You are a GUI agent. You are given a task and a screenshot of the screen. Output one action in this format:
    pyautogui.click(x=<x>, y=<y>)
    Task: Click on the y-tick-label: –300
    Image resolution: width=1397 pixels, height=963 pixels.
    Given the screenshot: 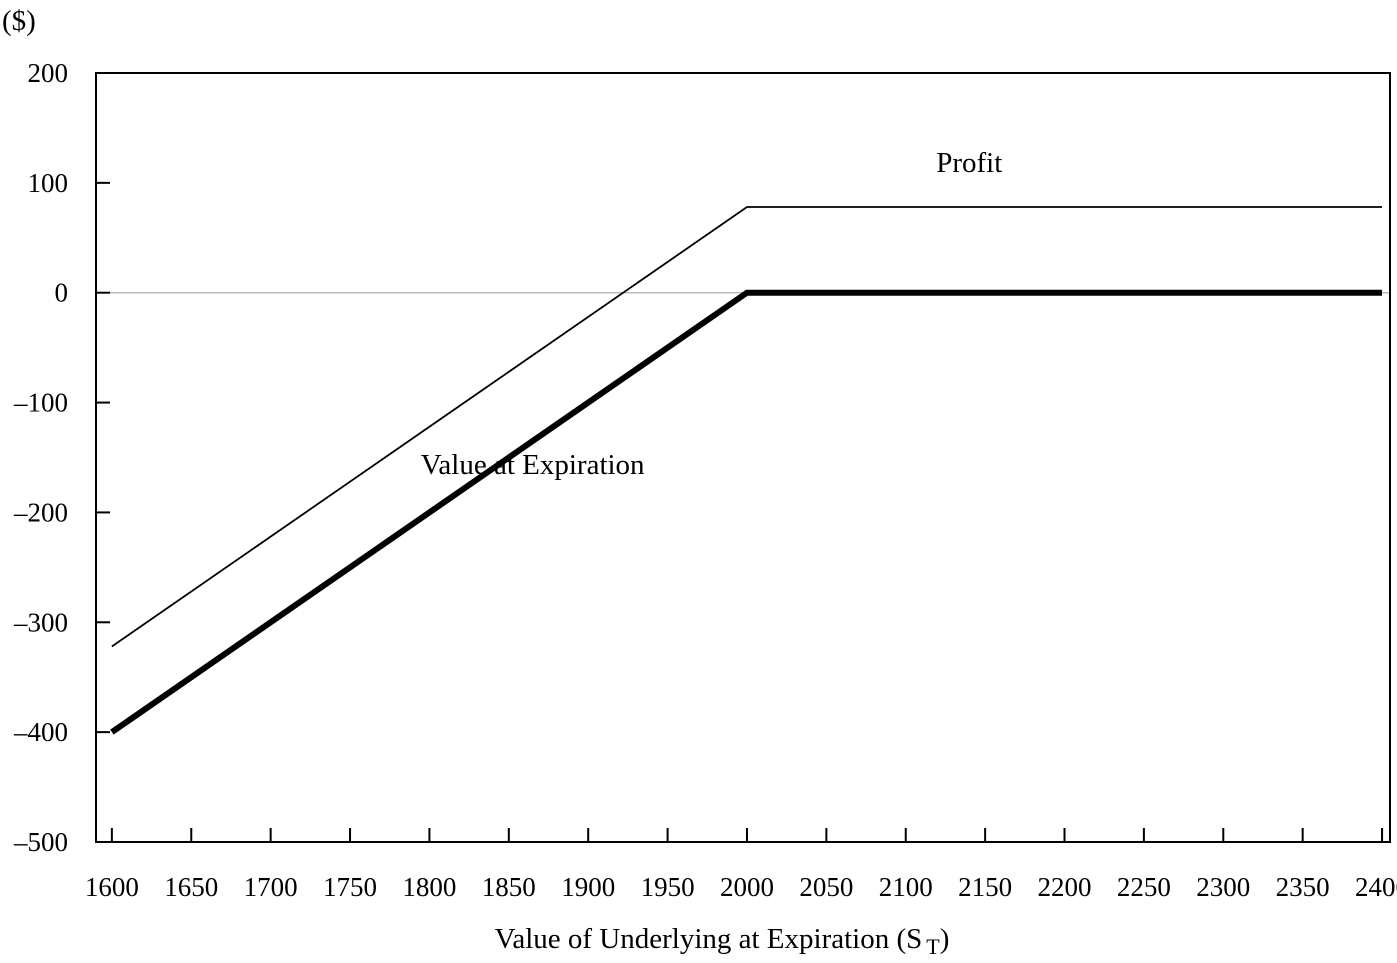 What is the action you would take?
    pyautogui.click(x=40, y=622)
    